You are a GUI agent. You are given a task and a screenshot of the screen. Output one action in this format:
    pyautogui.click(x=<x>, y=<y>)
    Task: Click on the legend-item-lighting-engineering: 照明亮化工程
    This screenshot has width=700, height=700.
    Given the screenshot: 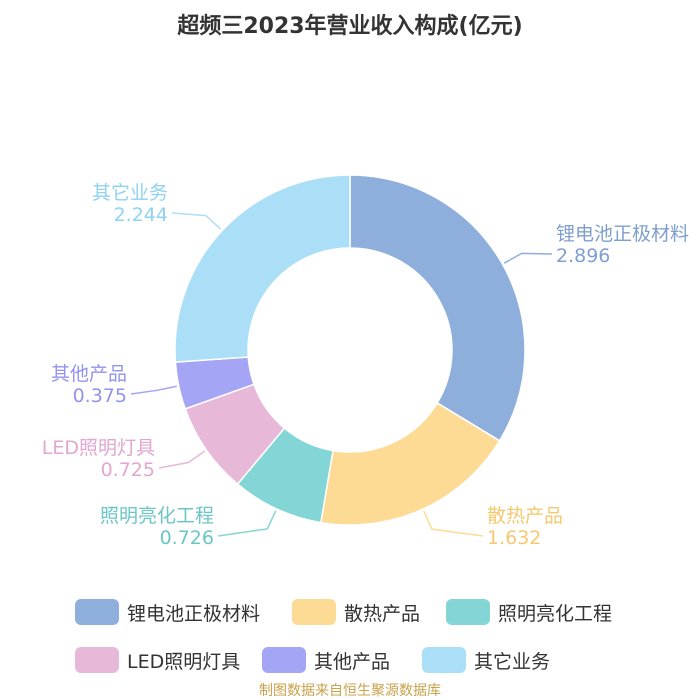 What is the action you would take?
    pyautogui.click(x=529, y=612)
    